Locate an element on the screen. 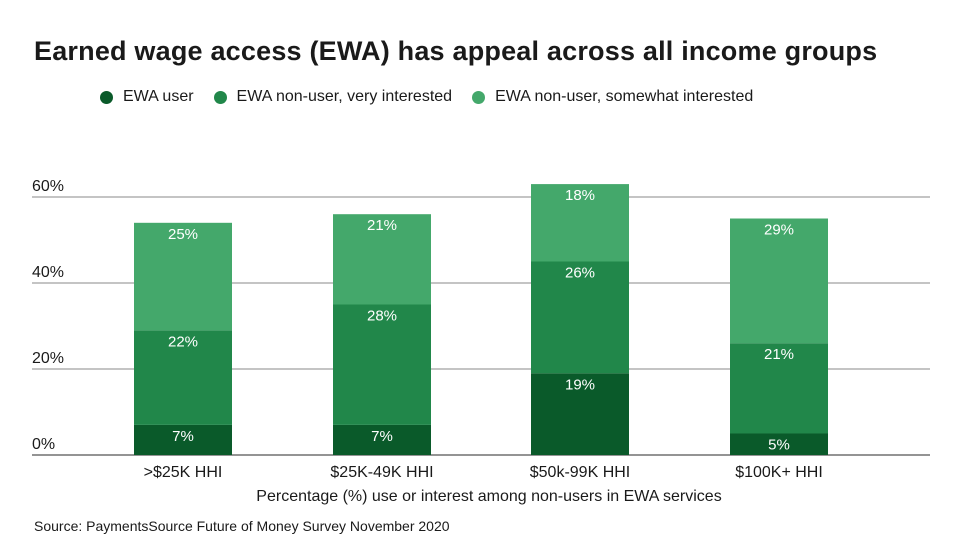 The width and height of the screenshot is (978, 550). x-tick-label: $50k-99K HHI is located at coordinates (580, 472).